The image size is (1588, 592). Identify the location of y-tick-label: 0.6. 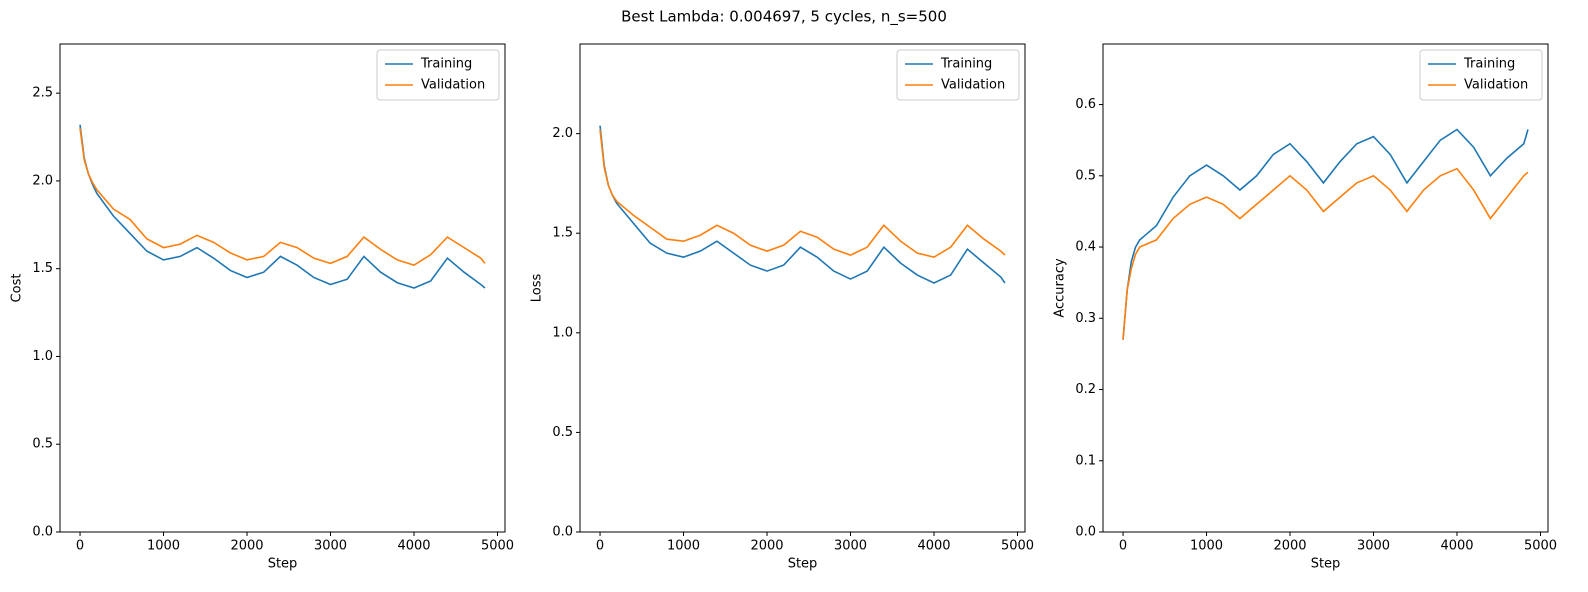
(1085, 104).